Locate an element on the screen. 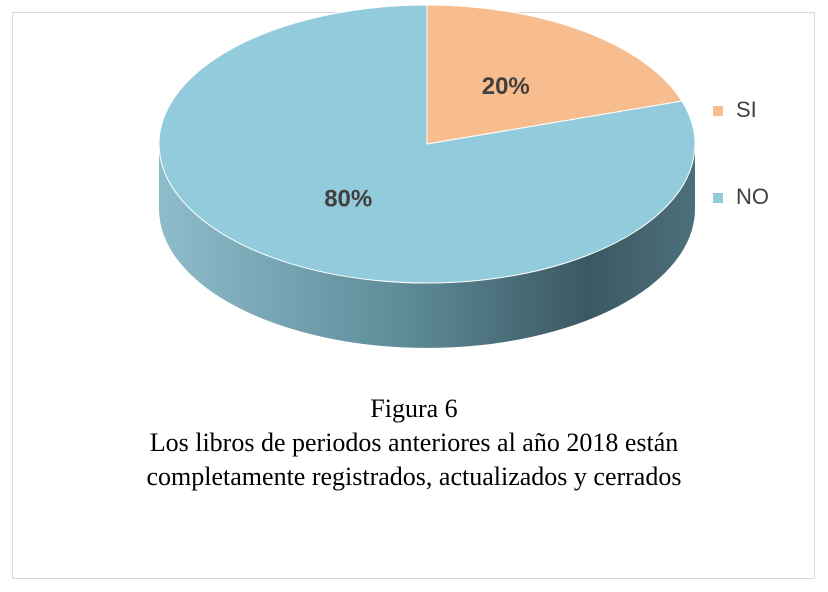  data-label: 80% is located at coordinates (348, 199).